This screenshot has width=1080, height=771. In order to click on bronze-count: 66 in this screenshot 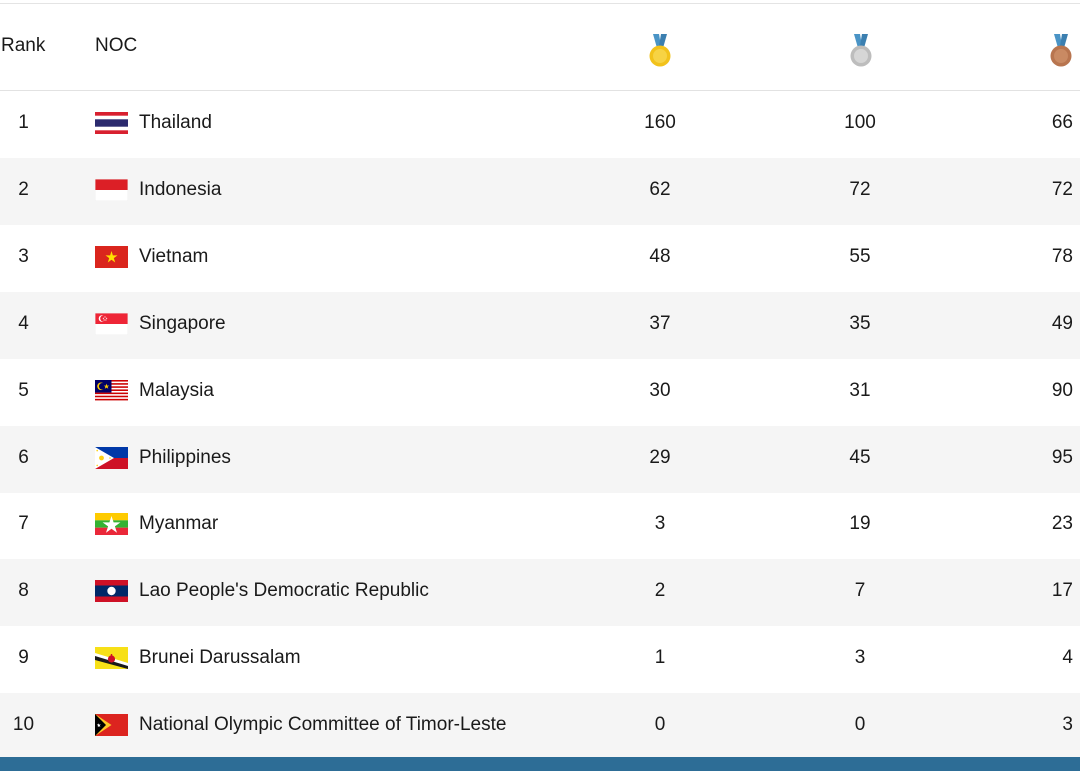, I will do `click(1062, 122)`.